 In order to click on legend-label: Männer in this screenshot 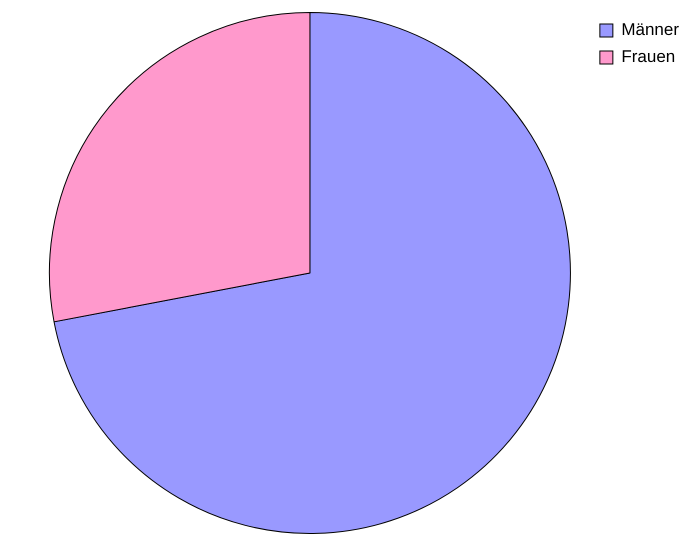, I will do `click(650, 30)`.